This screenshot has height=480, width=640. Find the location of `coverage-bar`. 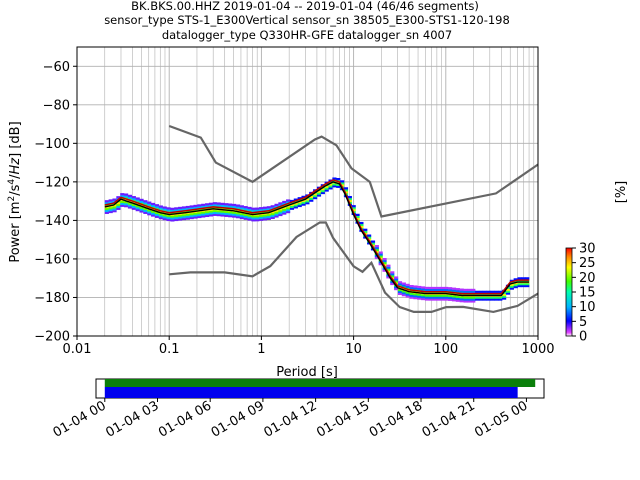

coverage-bar is located at coordinates (320, 383).